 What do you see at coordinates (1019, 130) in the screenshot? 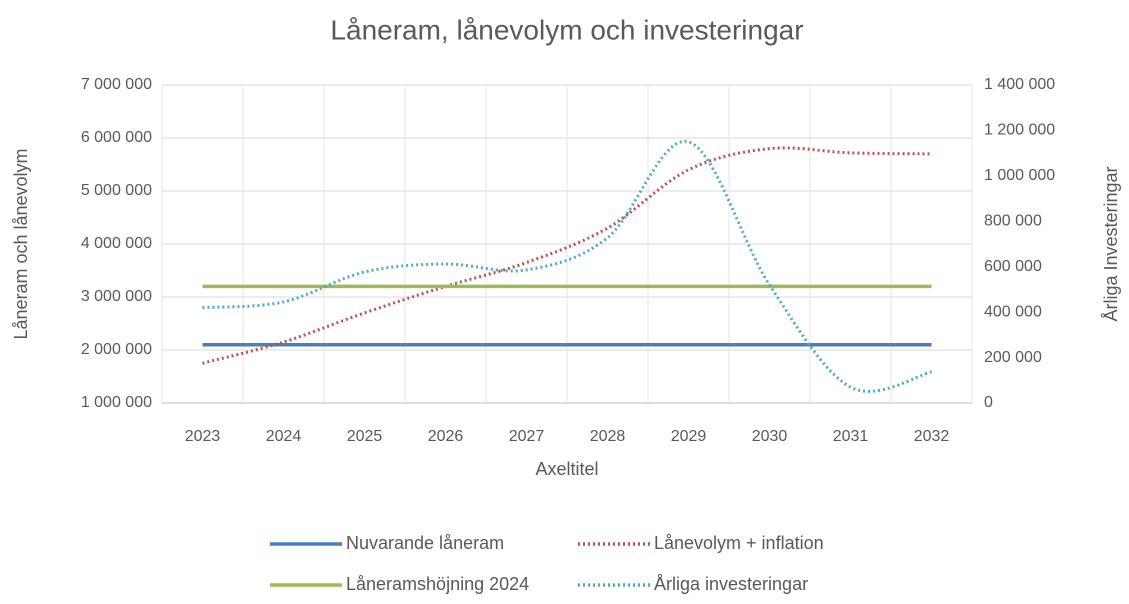
I see `y2-tick-label: 1 200 000` at bounding box center [1019, 130].